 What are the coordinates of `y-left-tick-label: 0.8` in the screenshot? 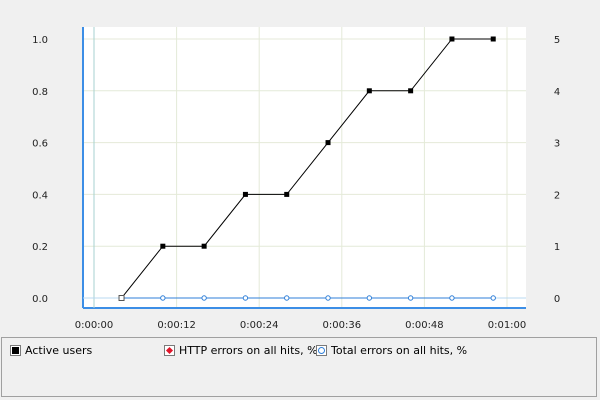 It's located at (40, 92).